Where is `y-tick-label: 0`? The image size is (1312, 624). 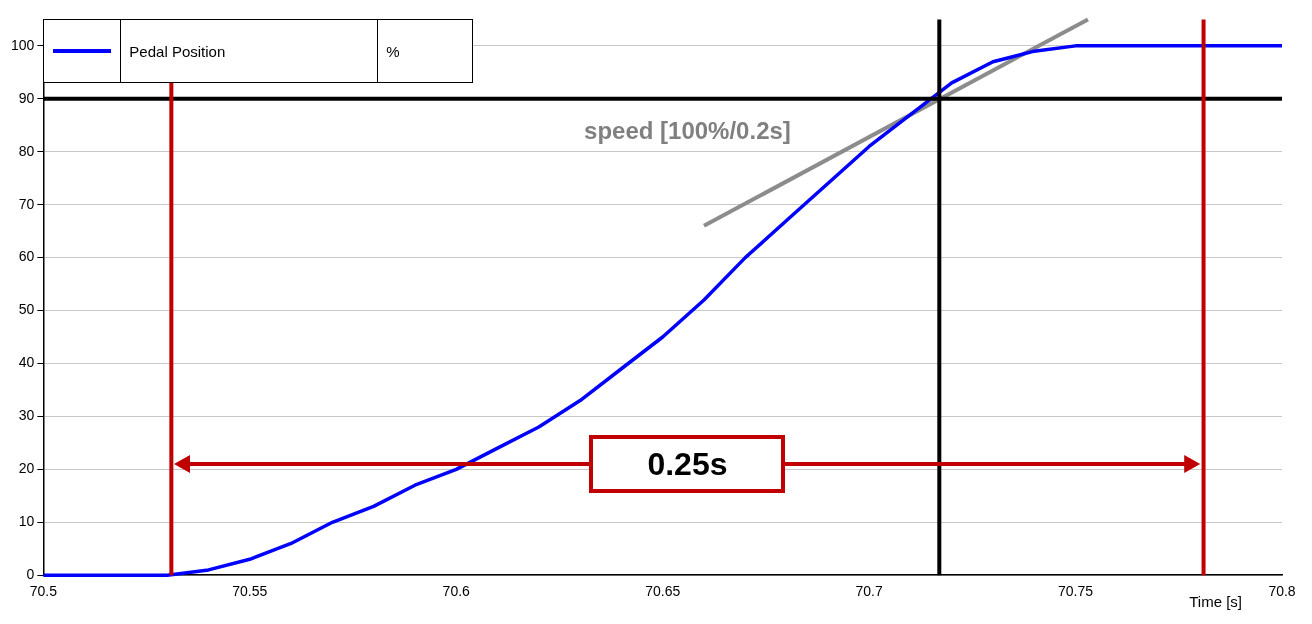 y-tick-label: 0 is located at coordinates (30, 574).